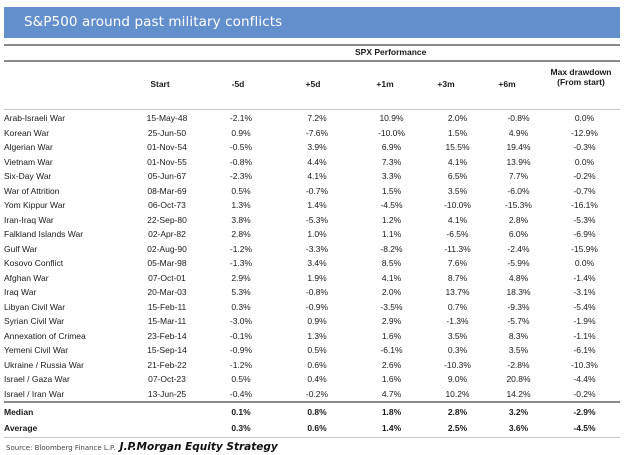 This screenshot has height=455, width=624. Describe the element at coordinates (317, 350) in the screenshot. I see `perf-plus-5d-cell: 0.5%` at that location.